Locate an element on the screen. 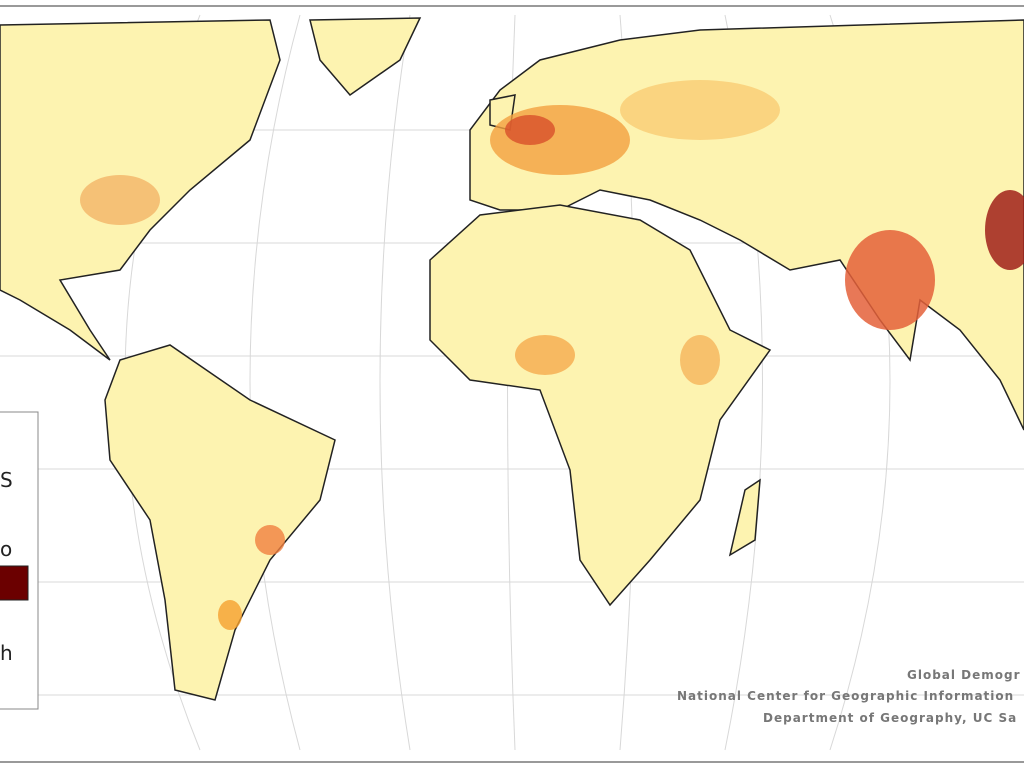 Image resolution: width=1024 pixels, height=768 pixels. legend-item: h is located at coordinates (6, 653).